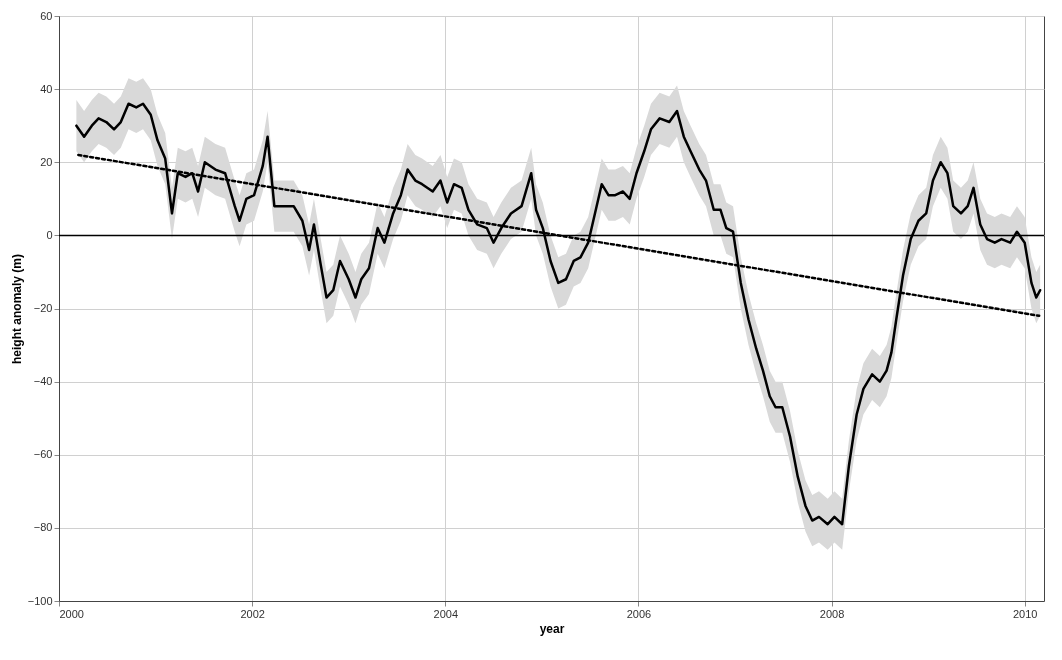 The image size is (1062, 660). Describe the element at coordinates (43, 527) in the screenshot. I see `y-tick-label: −80` at that location.